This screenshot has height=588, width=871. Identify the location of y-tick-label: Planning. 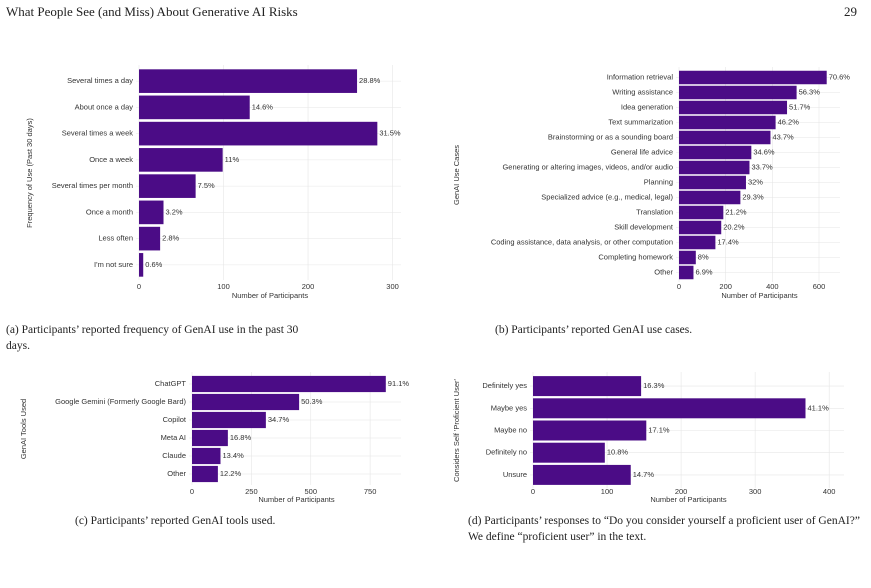
(658, 181).